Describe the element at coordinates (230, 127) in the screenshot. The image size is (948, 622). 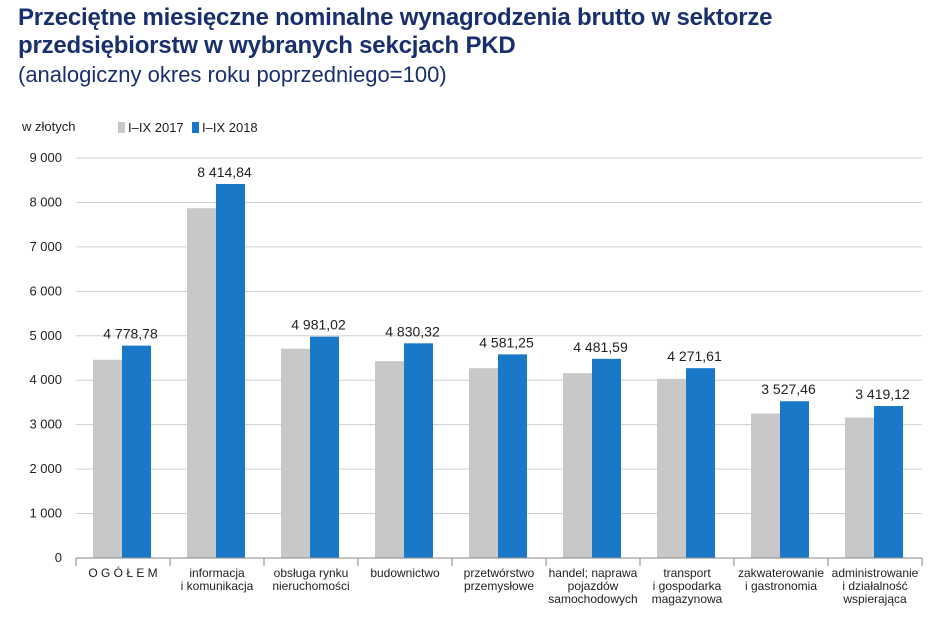
I see `legend-label: I–IX 2018` at that location.